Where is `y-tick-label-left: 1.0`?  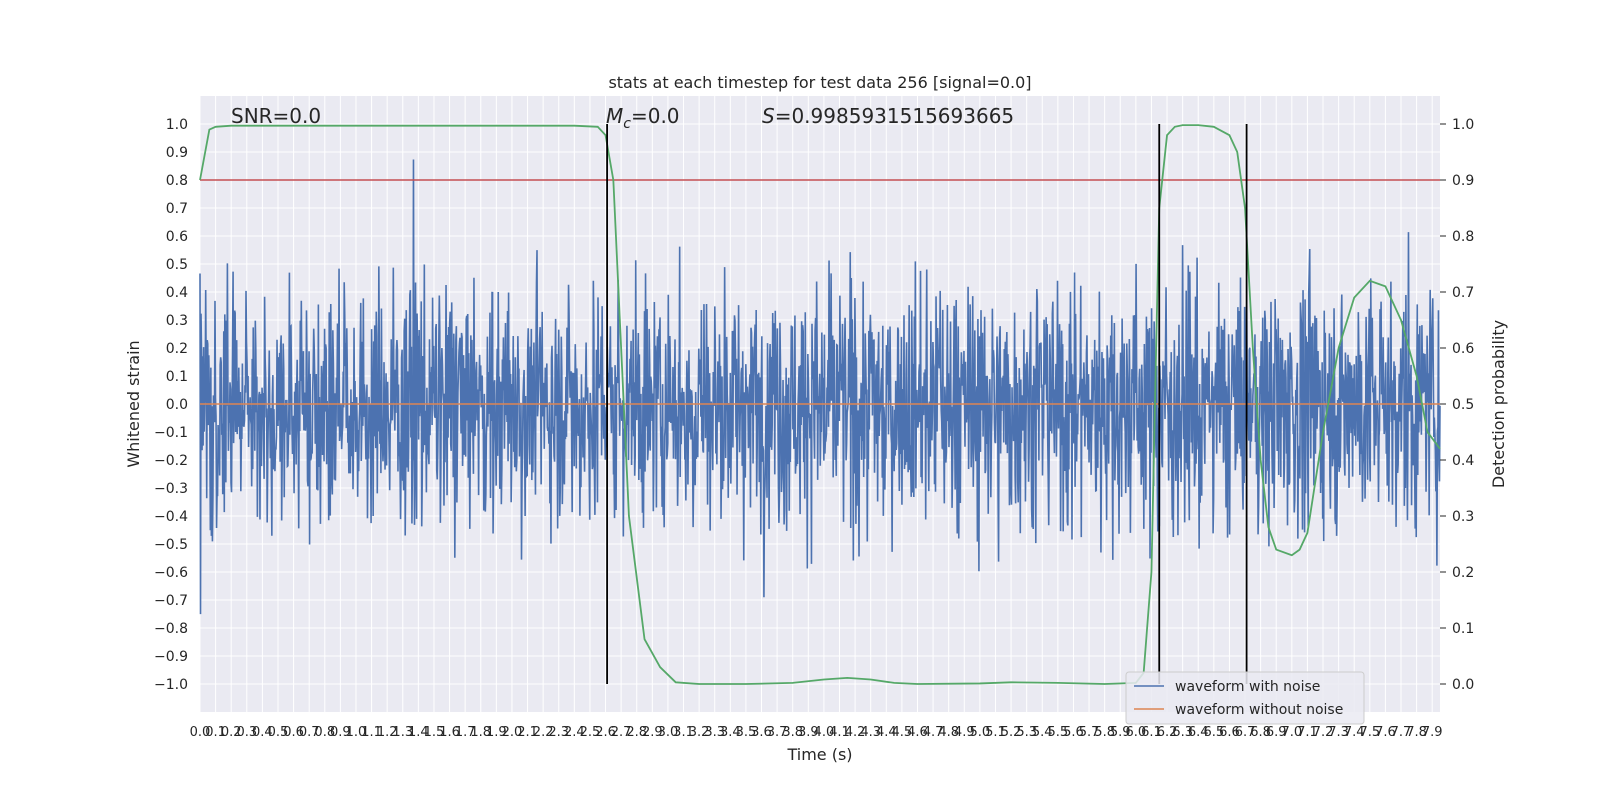
y-tick-label-left: 1.0 is located at coordinates (177, 125).